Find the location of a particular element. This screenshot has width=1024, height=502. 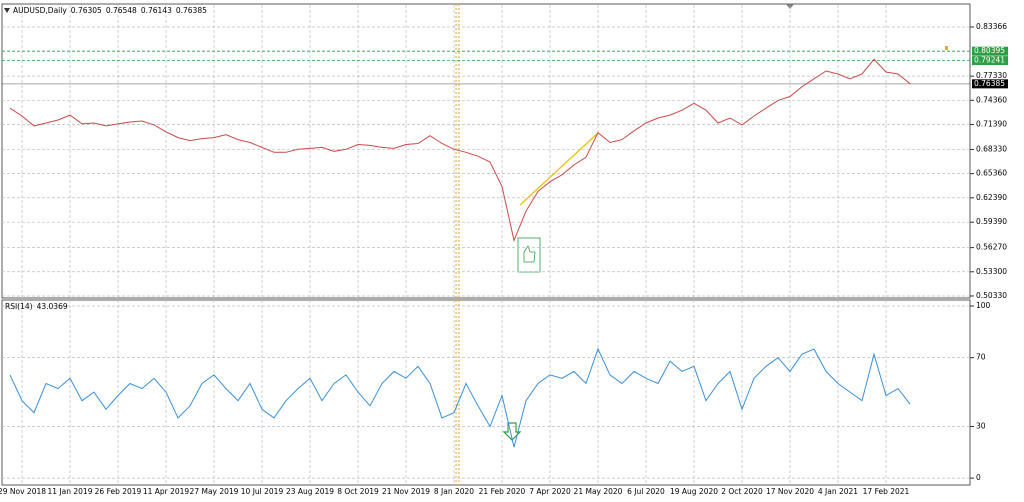

ohlc-value: 0.76548 is located at coordinates (121, 10).